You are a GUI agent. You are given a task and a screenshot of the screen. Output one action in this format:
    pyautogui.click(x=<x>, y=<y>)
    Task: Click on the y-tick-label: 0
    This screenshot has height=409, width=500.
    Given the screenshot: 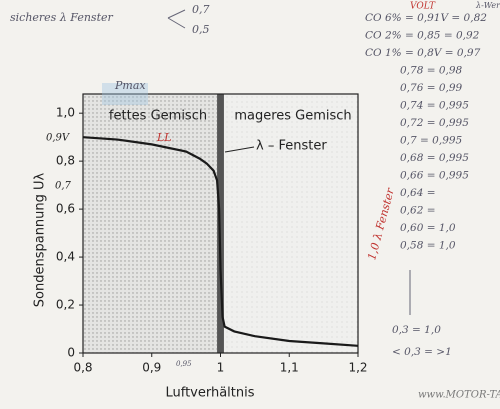 What is the action you would take?
    pyautogui.click(x=71, y=353)
    